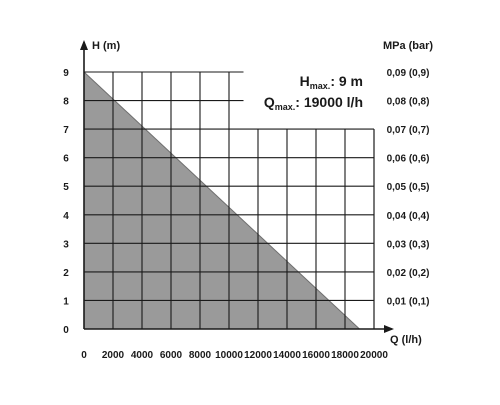 Image resolution: width=500 pixels, height=405 pixels. I want to click on x-axis-title: Q (l/h), so click(406, 340).